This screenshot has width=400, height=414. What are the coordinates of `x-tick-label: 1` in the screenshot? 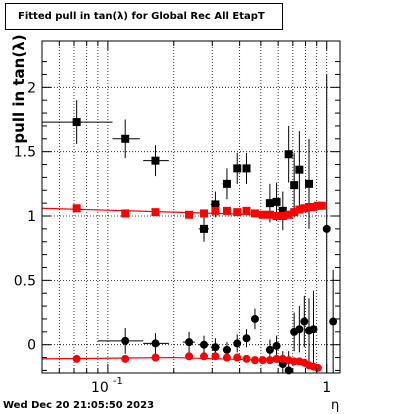 It's located at (326, 388).